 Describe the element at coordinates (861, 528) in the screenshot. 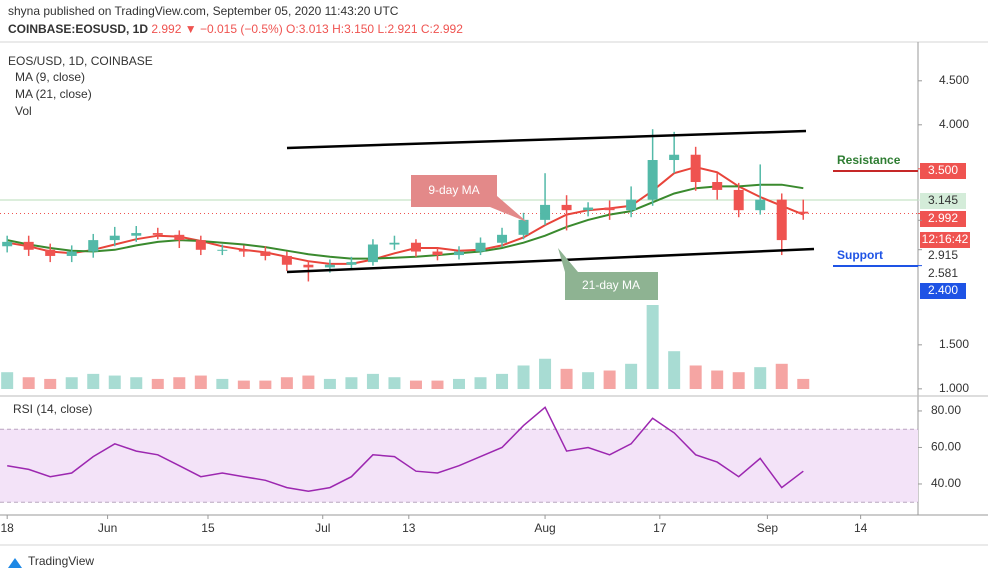

I see `x-tick-label: 14` at that location.